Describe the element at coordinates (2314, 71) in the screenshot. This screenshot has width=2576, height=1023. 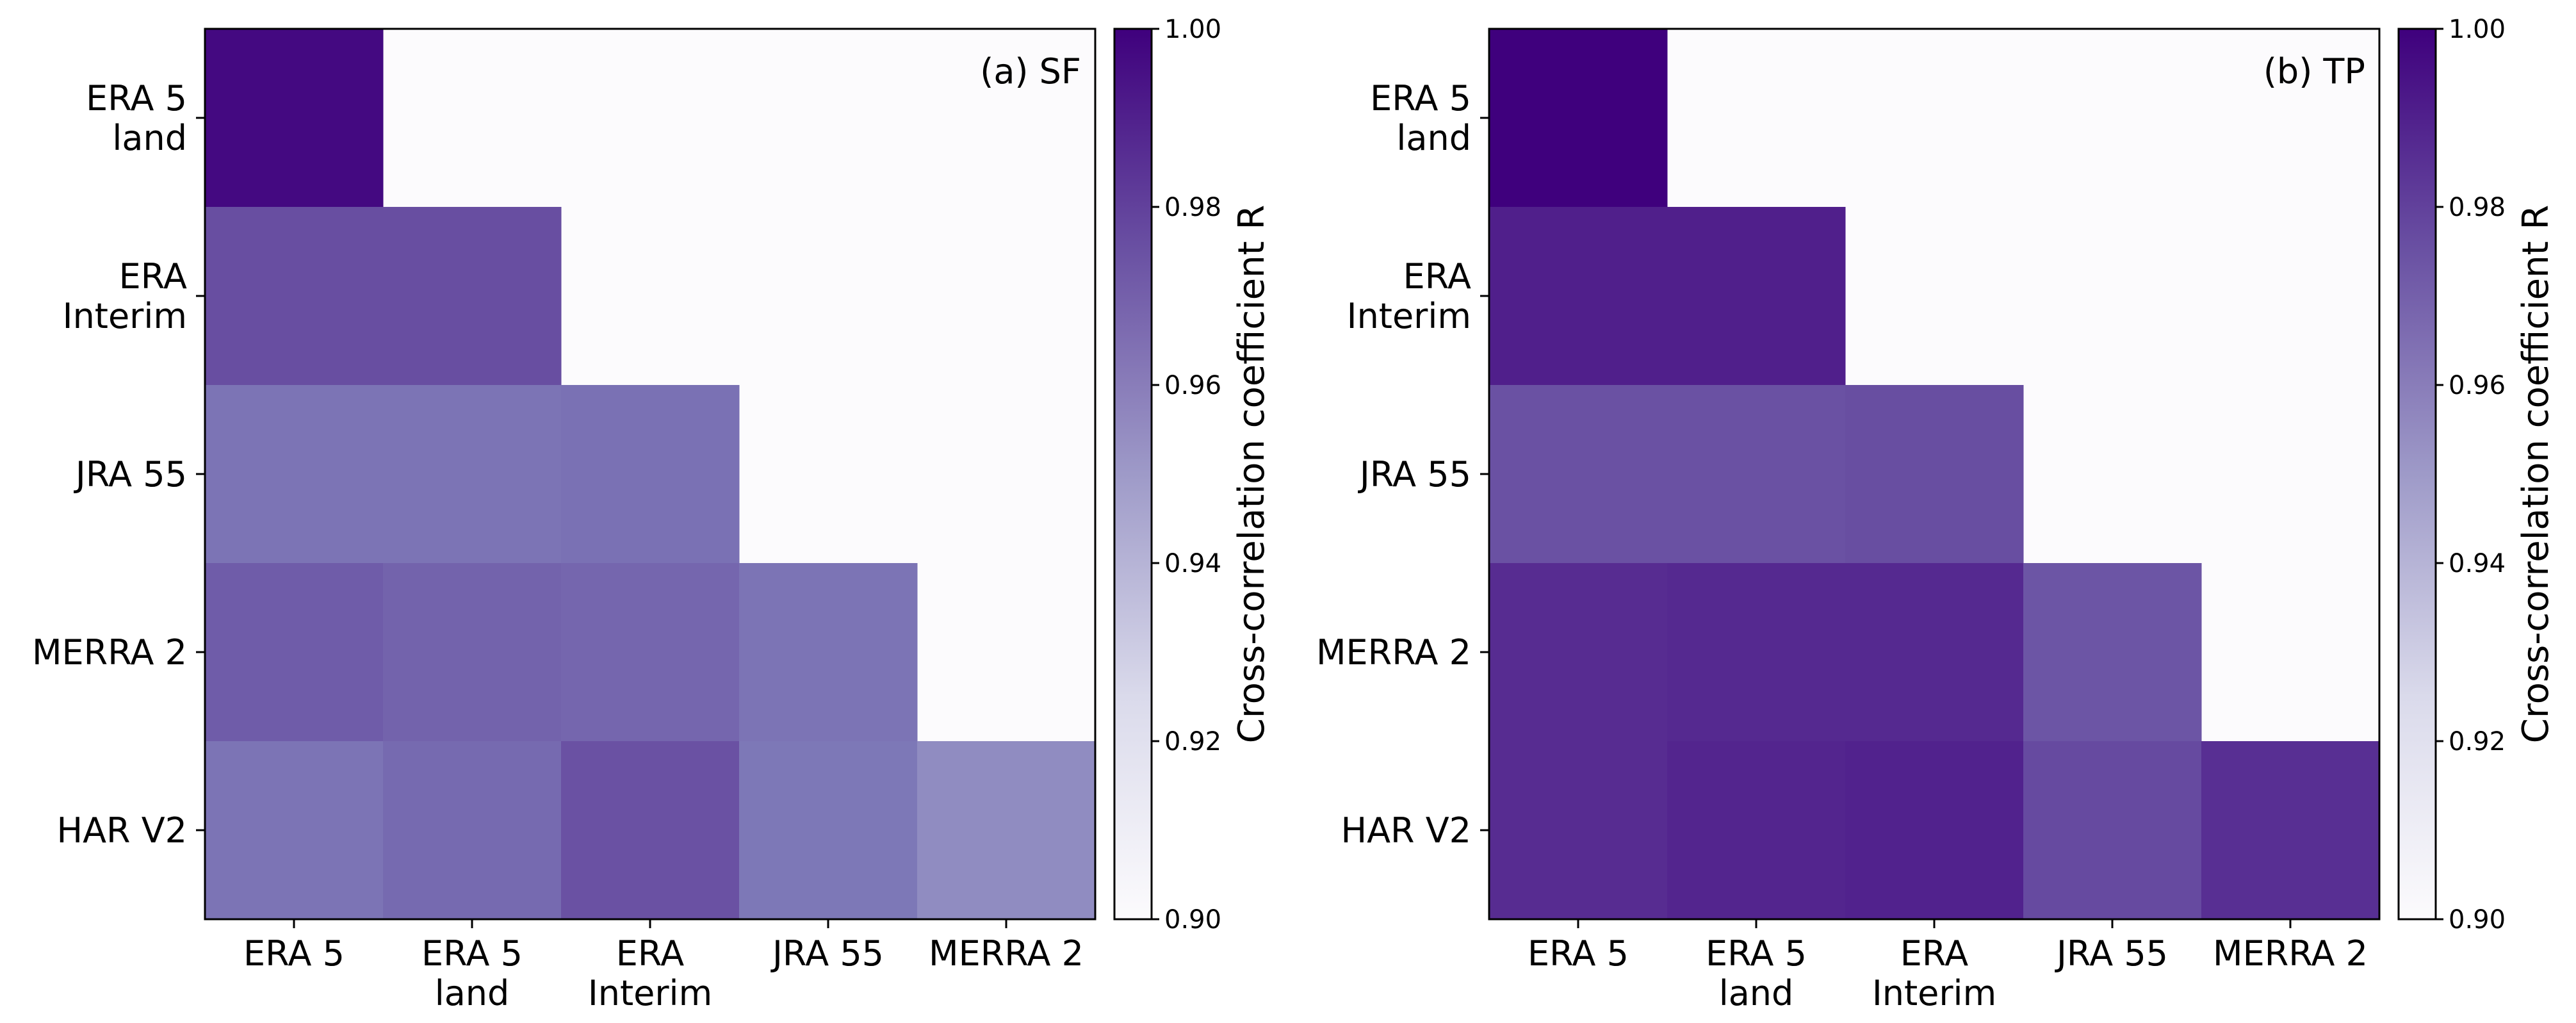
I see `panel-label: (b) TP` at that location.